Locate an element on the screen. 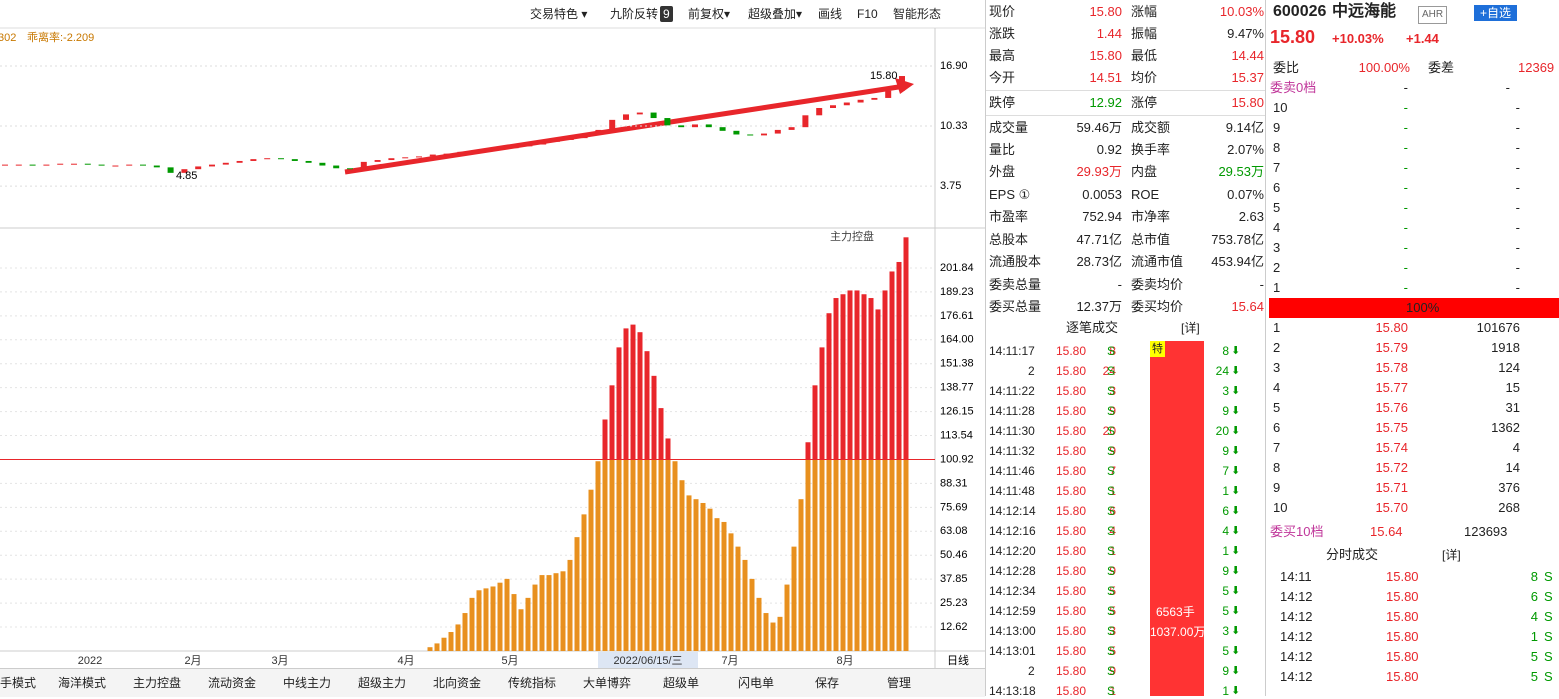 The height and width of the screenshot is (699, 1559). down-arrow: ⬇ is located at coordinates (1236, 691).